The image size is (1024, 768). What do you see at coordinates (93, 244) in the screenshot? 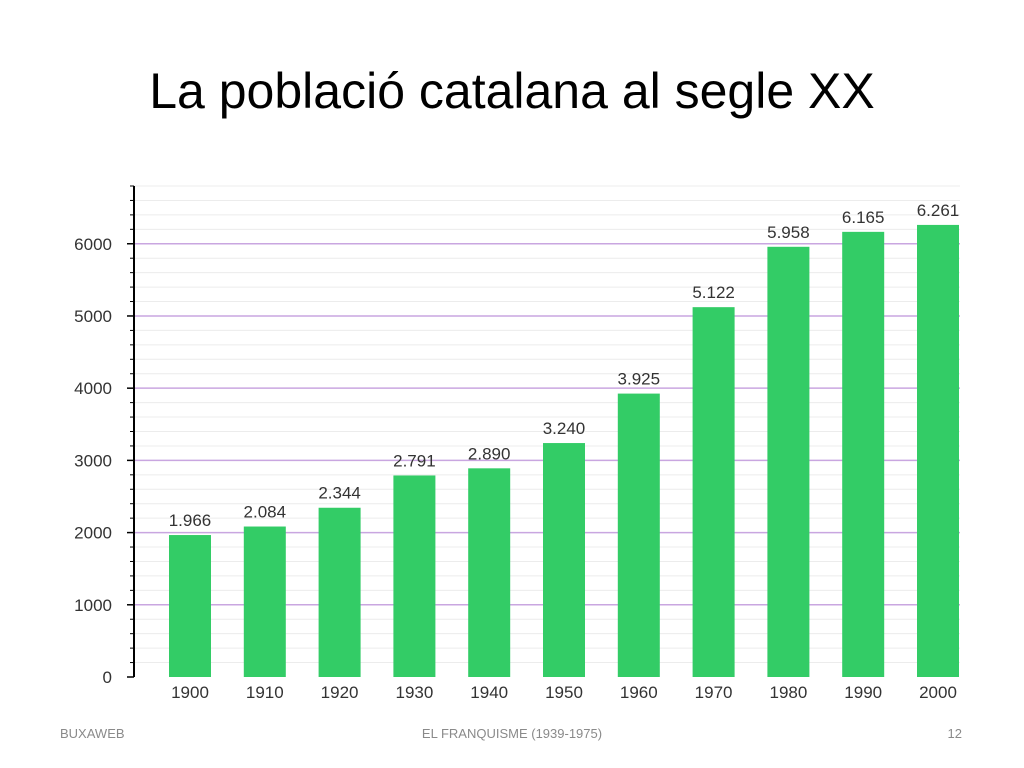
I see `y-tick-label: 6000` at bounding box center [93, 244].